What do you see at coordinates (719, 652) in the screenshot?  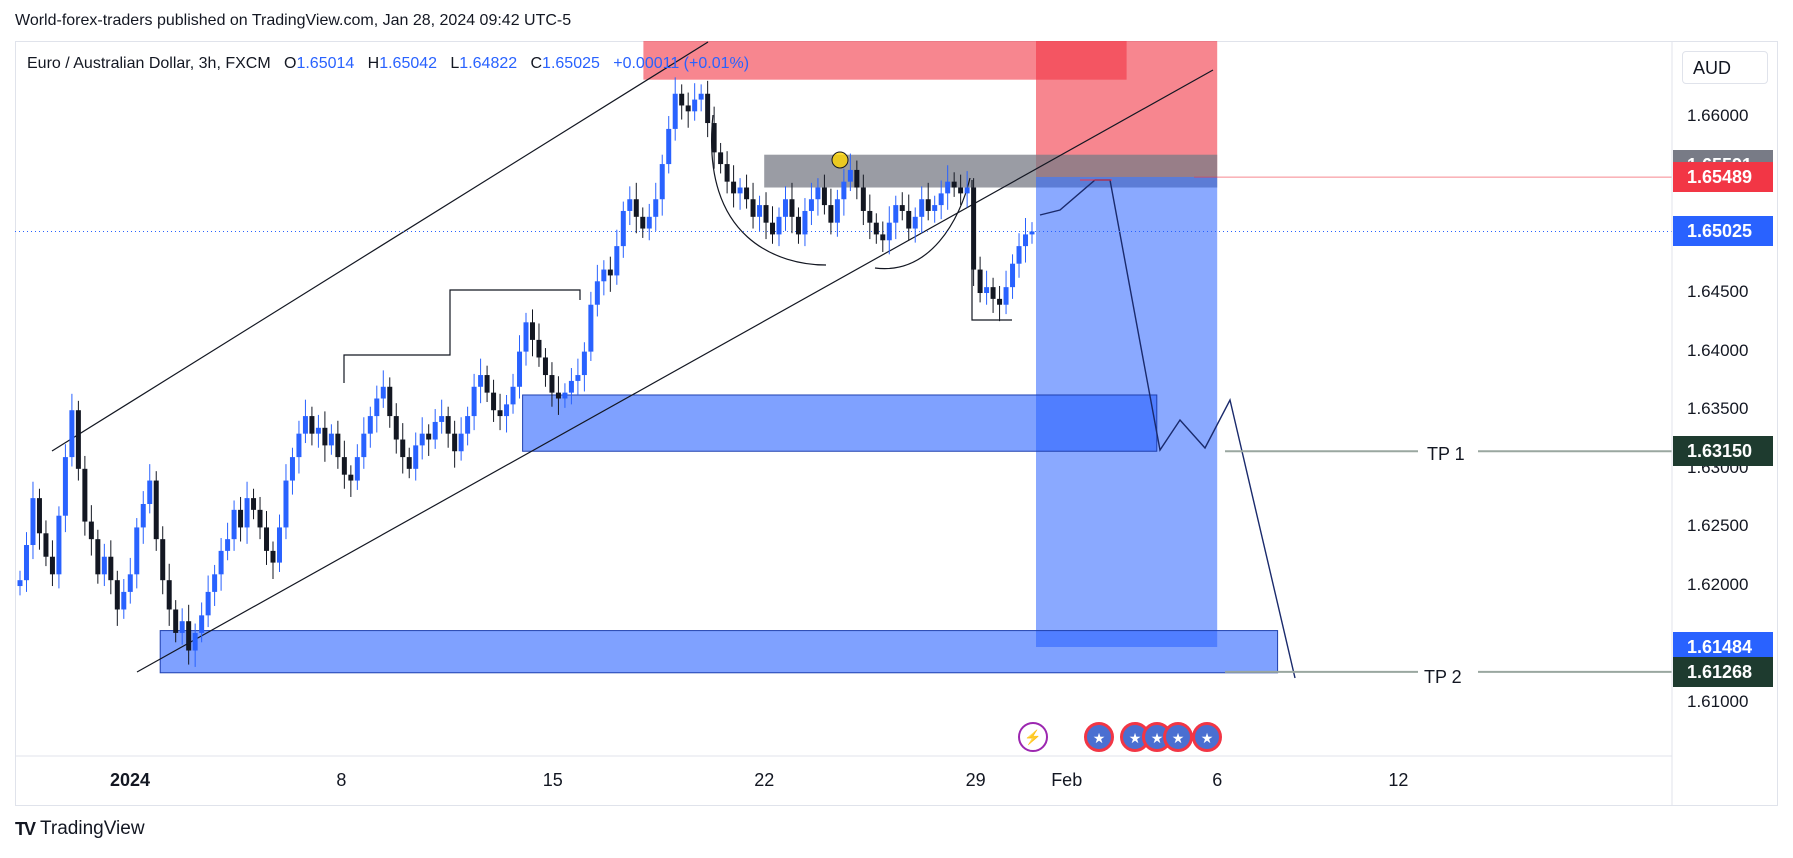 I see `zone-demand` at bounding box center [719, 652].